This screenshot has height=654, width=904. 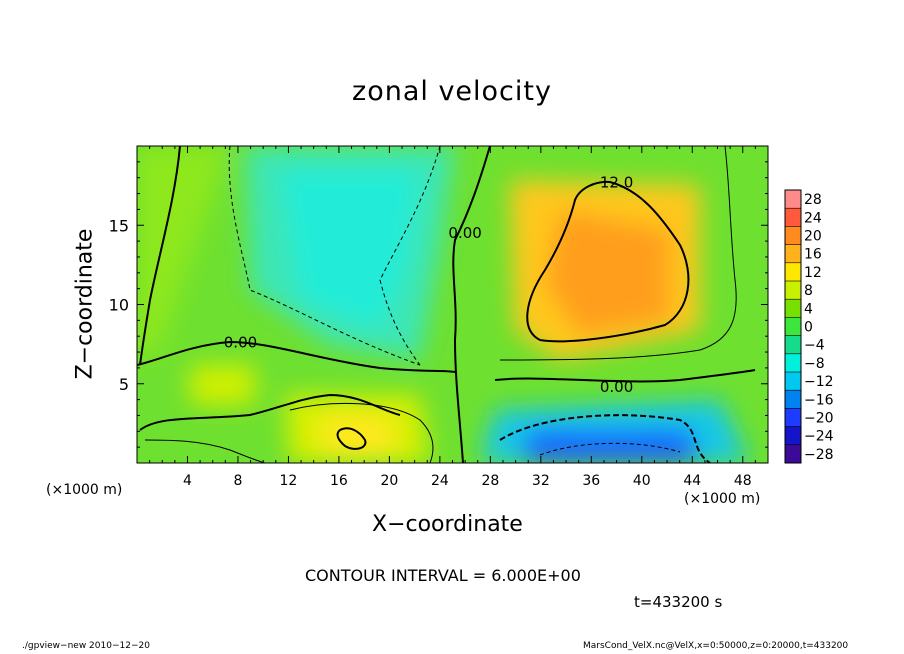 What do you see at coordinates (160, 256) in the screenshot?
I see `contour-zero-left` at bounding box center [160, 256].